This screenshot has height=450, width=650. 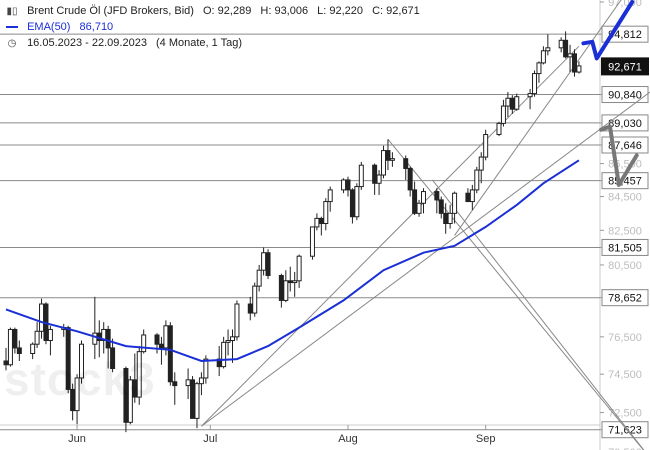 I want to click on x-axis-ticks: Jun Jul Aug Sep, so click(x=300, y=434).